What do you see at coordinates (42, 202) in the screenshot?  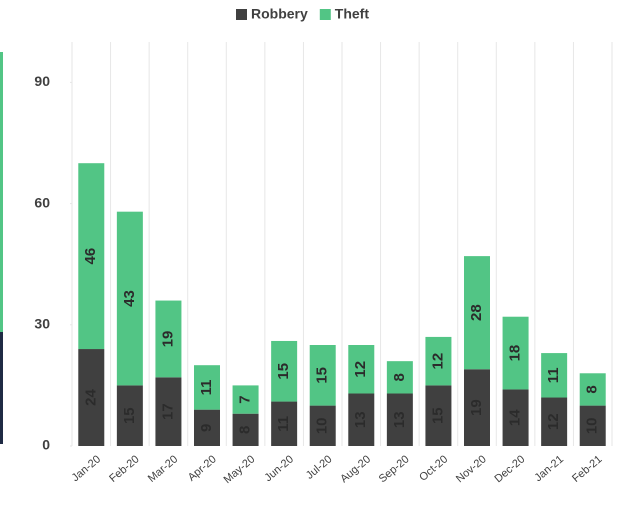 I see `y-tick-label: 60` at bounding box center [42, 202].